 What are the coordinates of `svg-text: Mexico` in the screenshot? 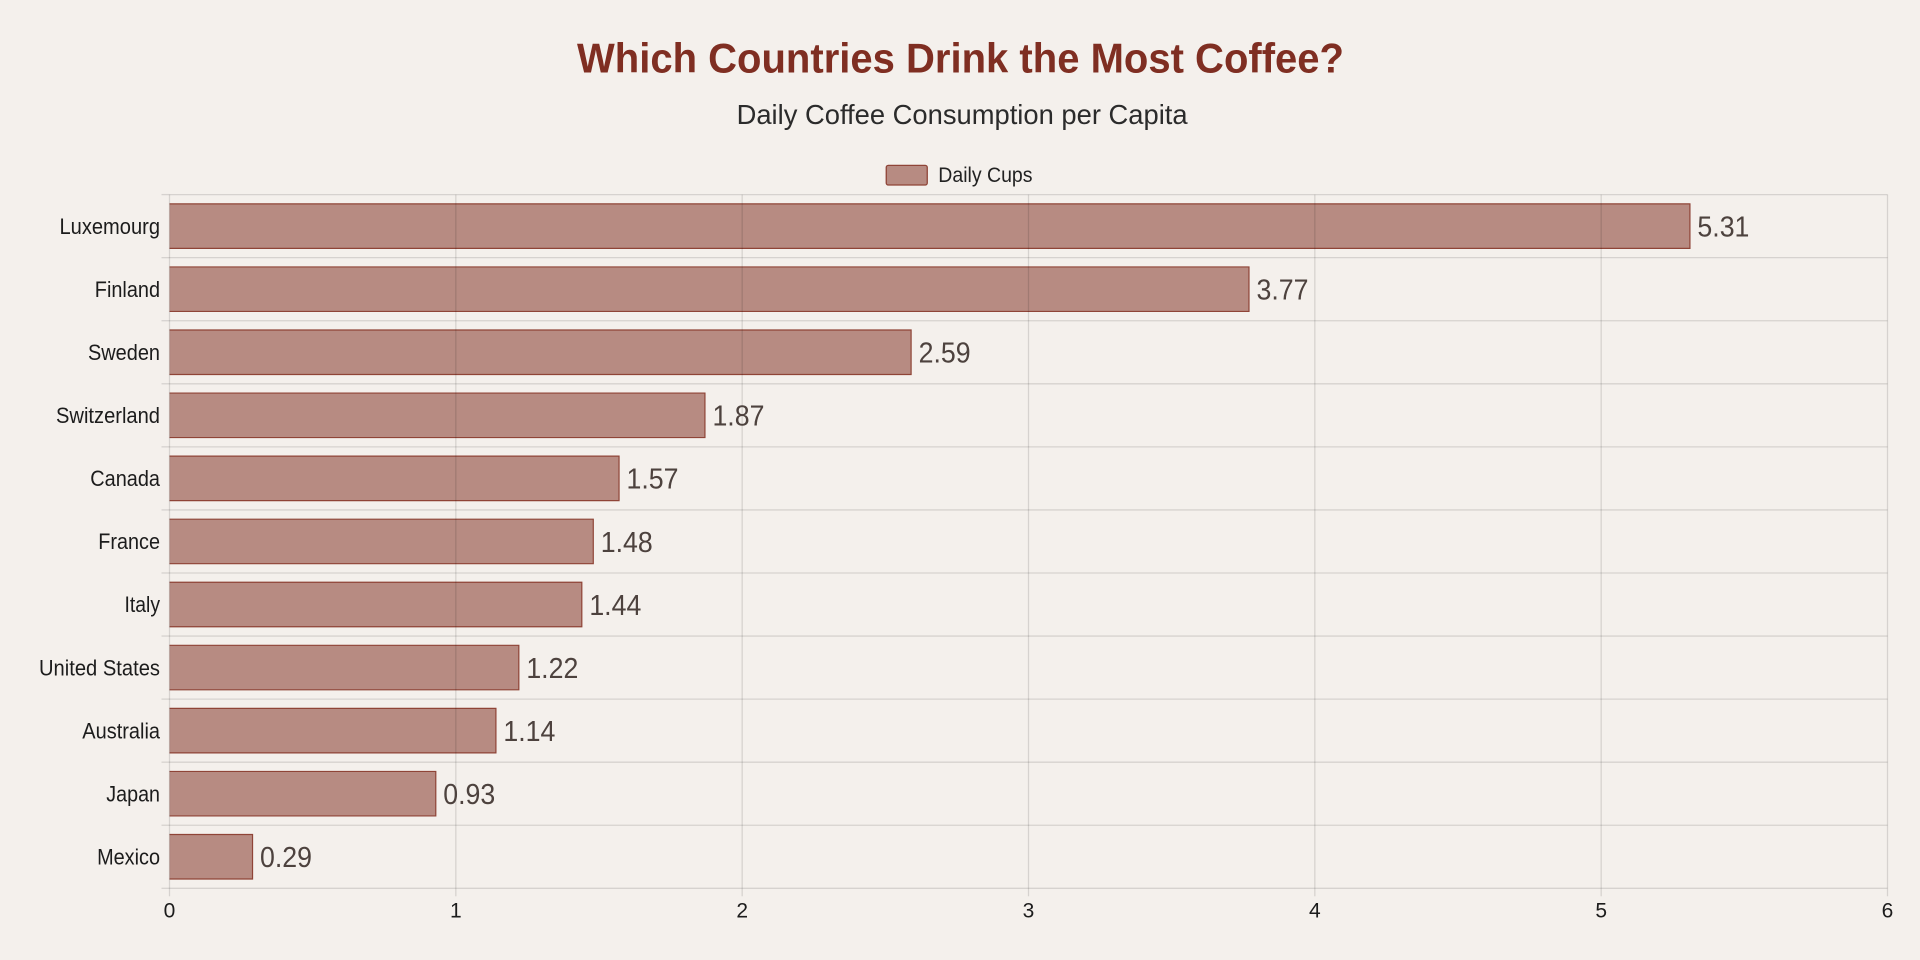 It's located at (128, 856).